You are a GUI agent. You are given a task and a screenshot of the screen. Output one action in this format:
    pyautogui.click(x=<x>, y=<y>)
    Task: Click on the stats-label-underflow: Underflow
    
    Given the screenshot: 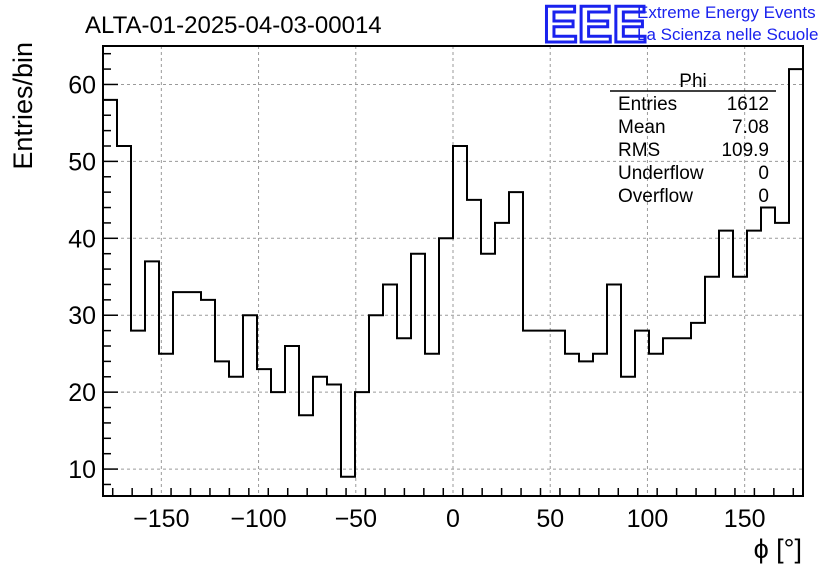 What is the action you would take?
    pyautogui.click(x=661, y=173)
    